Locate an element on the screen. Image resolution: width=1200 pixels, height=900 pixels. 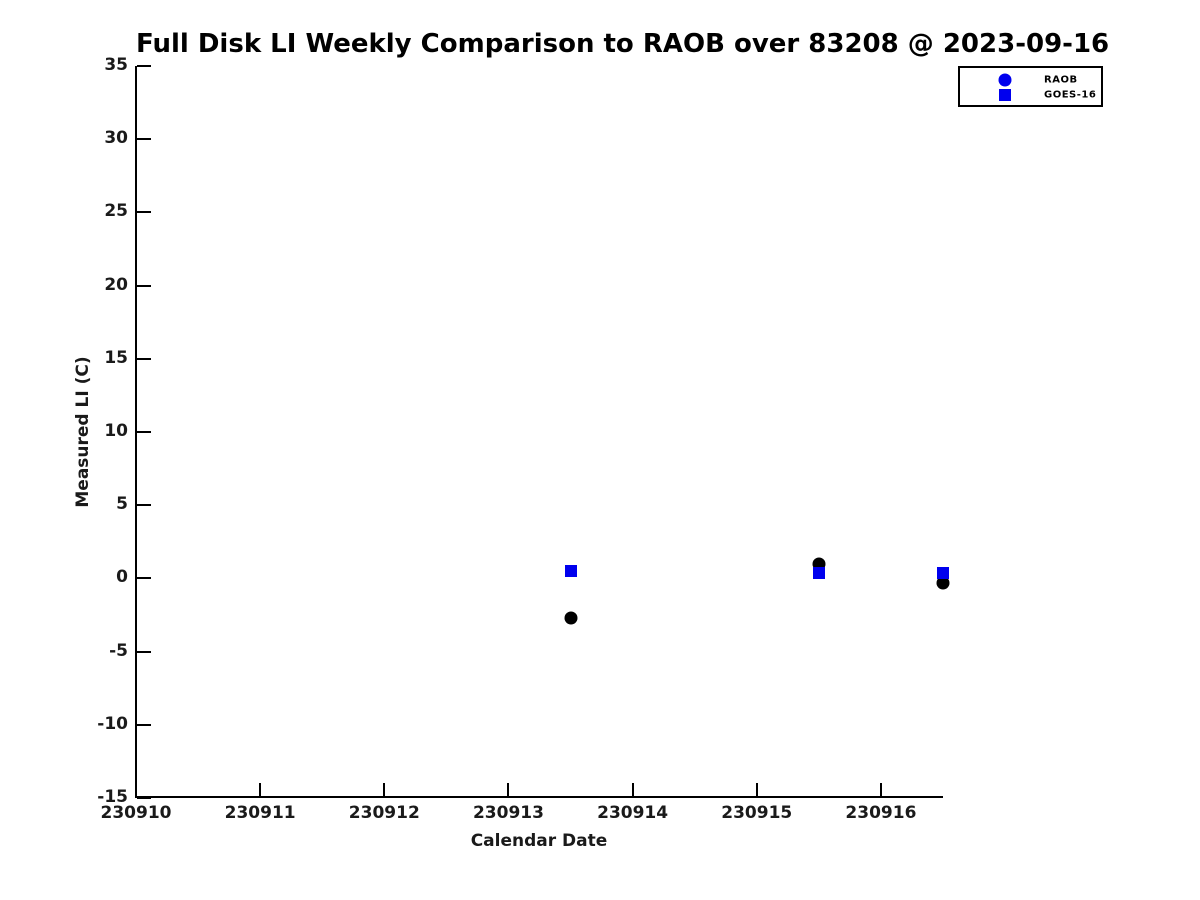
y-tick-label: 25 is located at coordinates (116, 211).